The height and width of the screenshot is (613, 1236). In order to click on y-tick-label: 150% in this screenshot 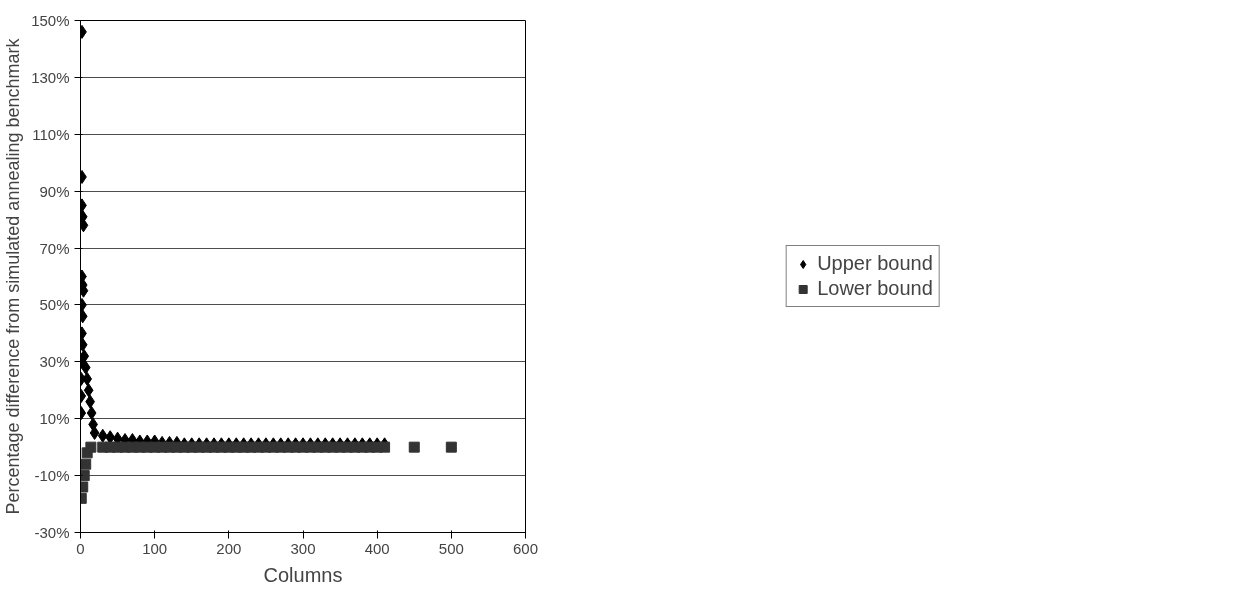, I will do `click(50, 20)`.